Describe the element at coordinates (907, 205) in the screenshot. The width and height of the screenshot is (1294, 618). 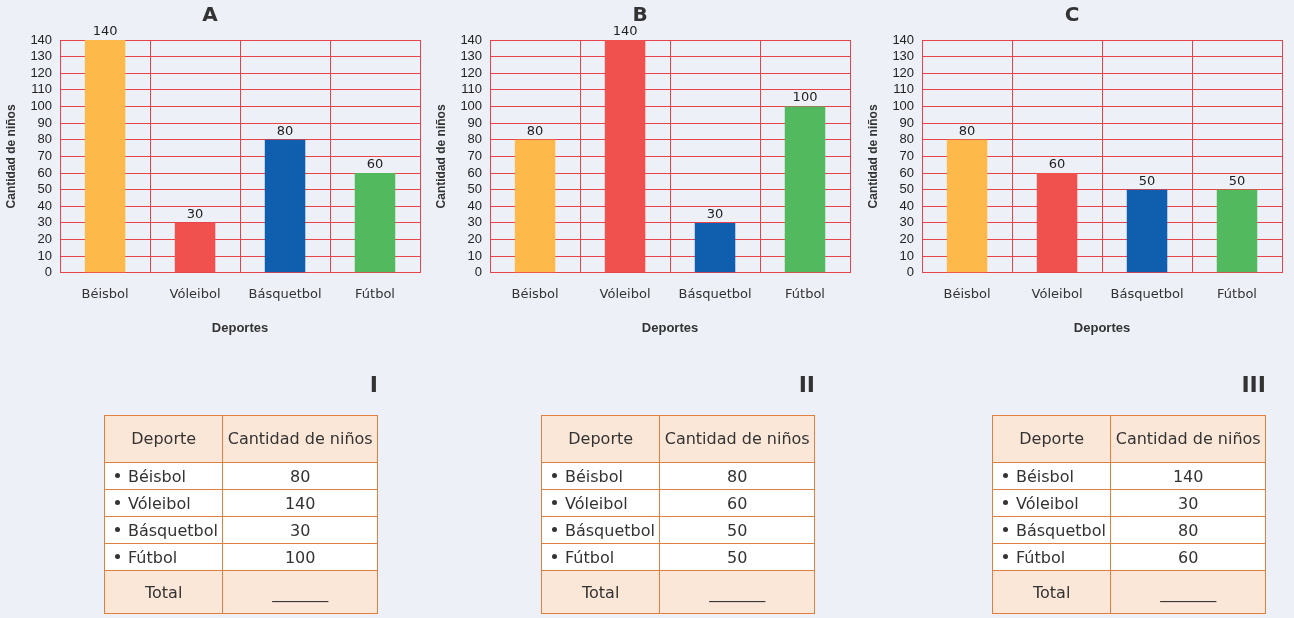
I see `y-tick-label: 40` at that location.